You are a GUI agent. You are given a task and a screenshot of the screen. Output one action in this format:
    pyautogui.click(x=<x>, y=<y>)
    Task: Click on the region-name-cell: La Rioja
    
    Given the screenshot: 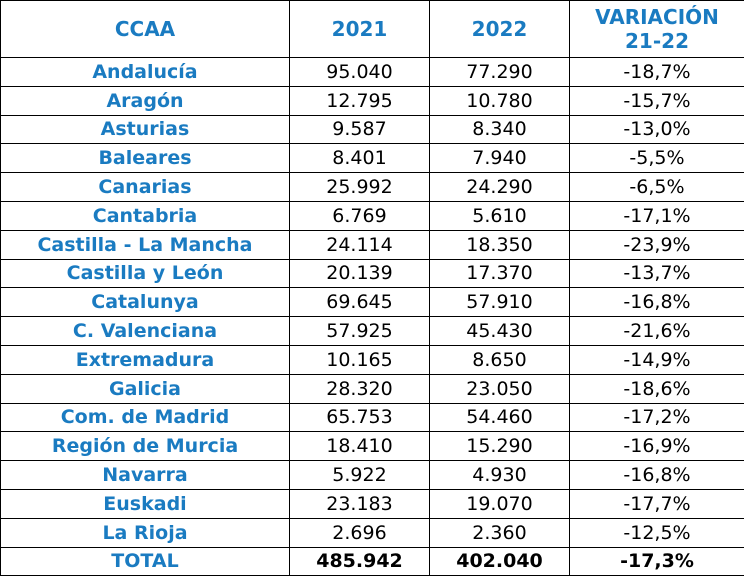 What is the action you would take?
    pyautogui.click(x=145, y=532)
    